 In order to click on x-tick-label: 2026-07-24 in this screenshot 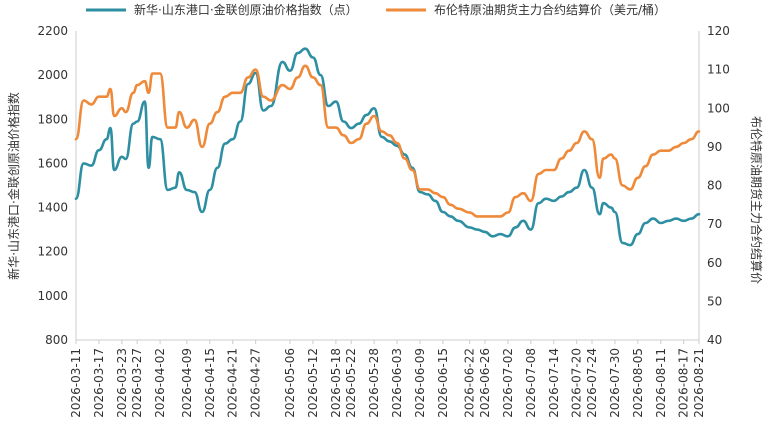, I will do `click(592, 383)`.